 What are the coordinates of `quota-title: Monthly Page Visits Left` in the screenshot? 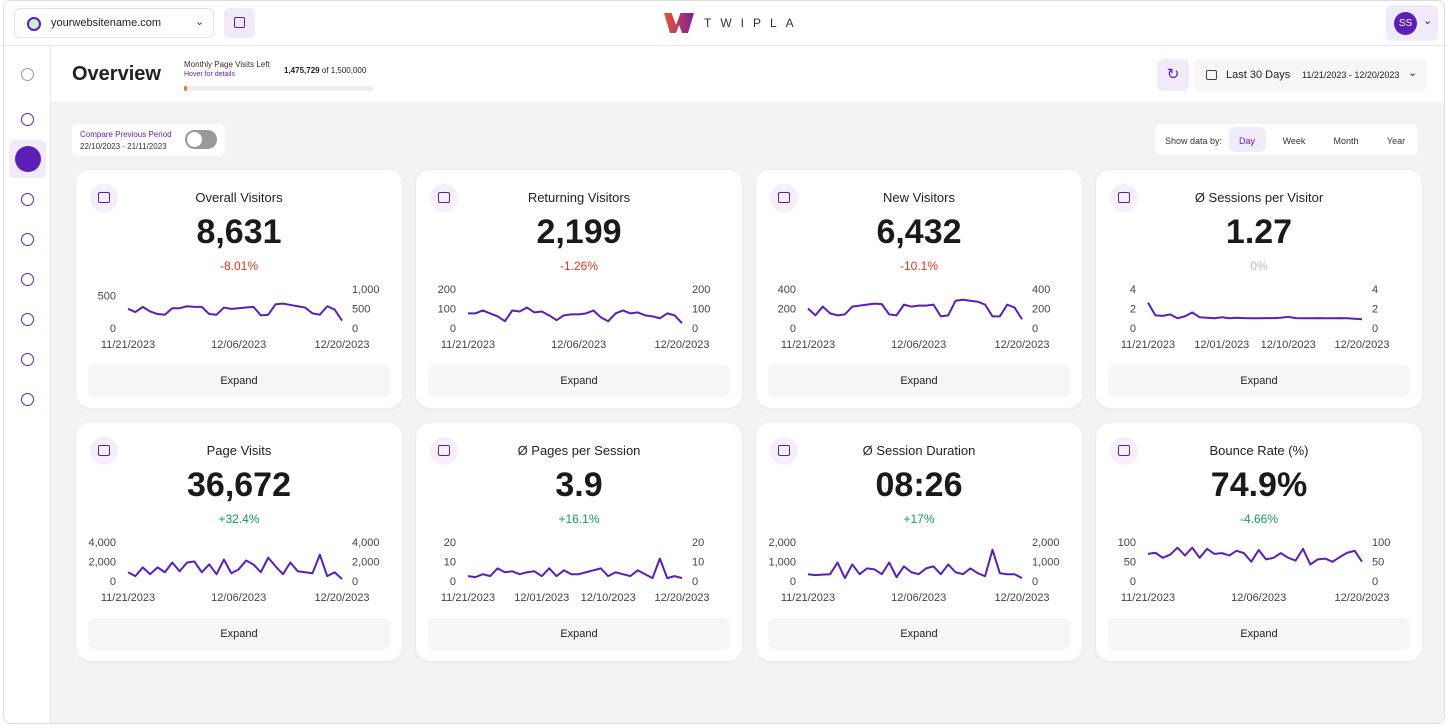 It's located at (227, 64).